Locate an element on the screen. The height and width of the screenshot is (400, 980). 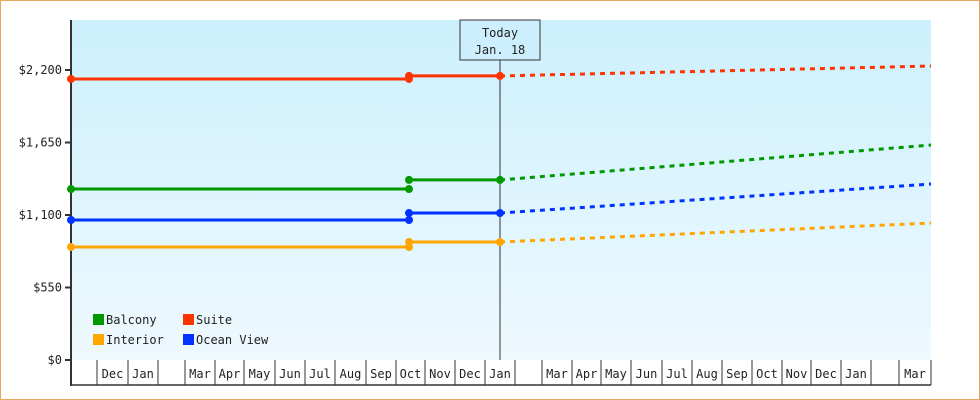
legend-label: Ocean View is located at coordinates (232, 340).